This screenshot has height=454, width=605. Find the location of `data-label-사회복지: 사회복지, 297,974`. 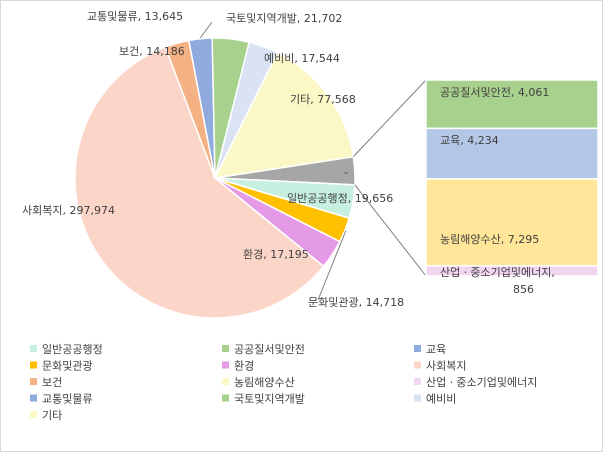

data-label-사회복지: 사회복지, 297,974 is located at coordinates (68, 210).